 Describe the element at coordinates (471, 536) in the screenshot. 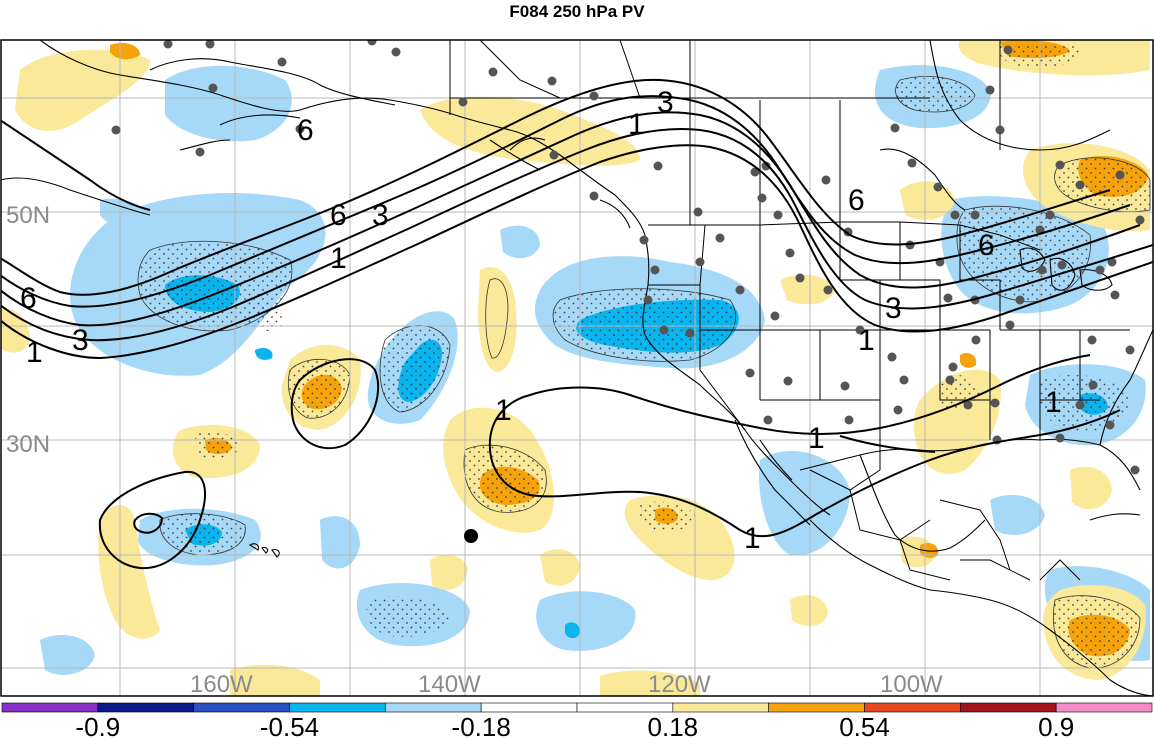

I see `target-point-marker` at that location.